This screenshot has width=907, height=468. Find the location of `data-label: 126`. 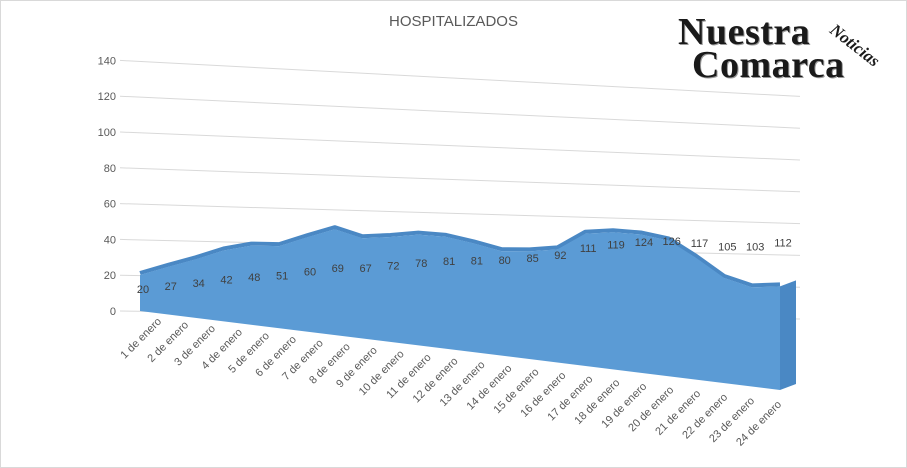

data-label: 126 is located at coordinates (672, 242).